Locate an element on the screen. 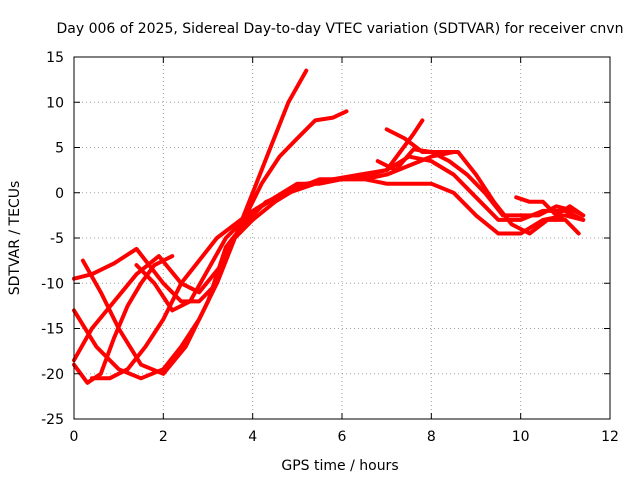 This screenshot has height=480, width=640. y-tick-label: 0 is located at coordinates (59, 194).